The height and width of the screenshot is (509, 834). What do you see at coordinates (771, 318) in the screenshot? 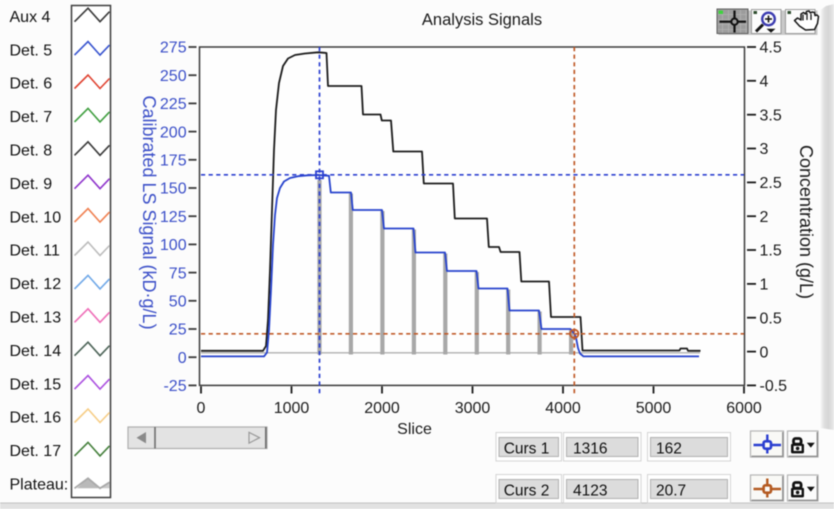
I see `svg-text: 0.5` at bounding box center [771, 318].